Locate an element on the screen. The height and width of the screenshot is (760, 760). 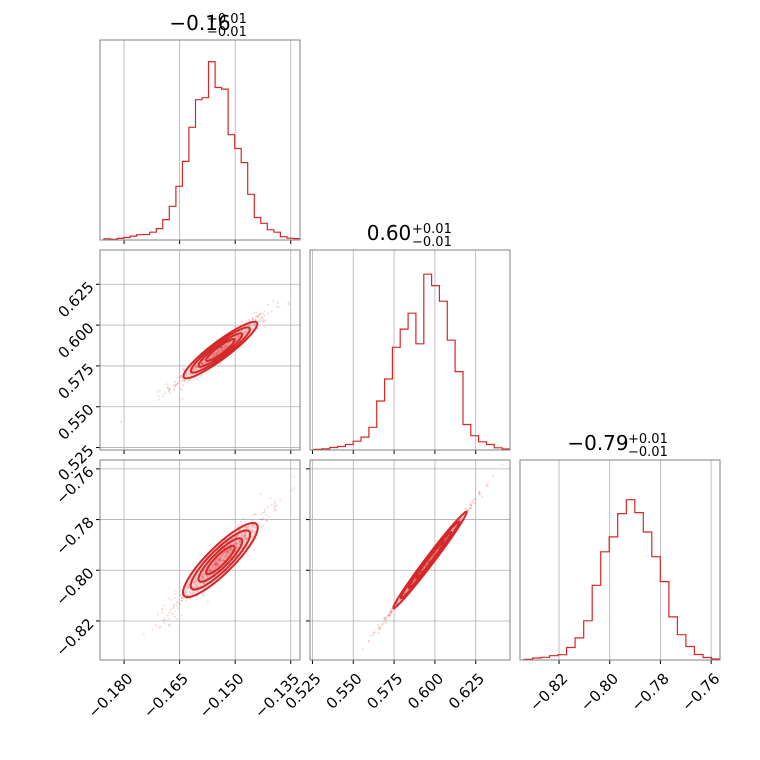
x-tick-label: −0.76 is located at coordinates (700, 692).